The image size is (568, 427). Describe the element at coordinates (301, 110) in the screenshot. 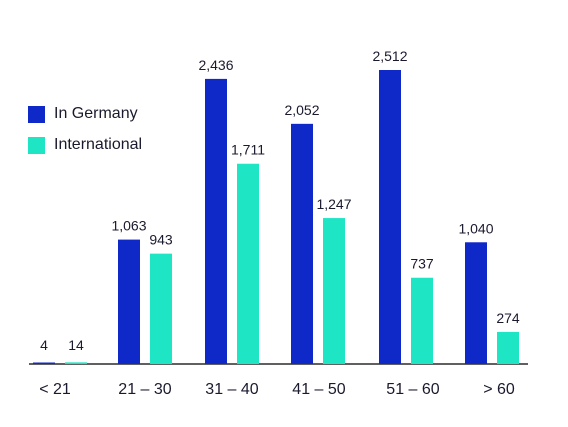

I see `data-label-in-germany: 2,052` at that location.